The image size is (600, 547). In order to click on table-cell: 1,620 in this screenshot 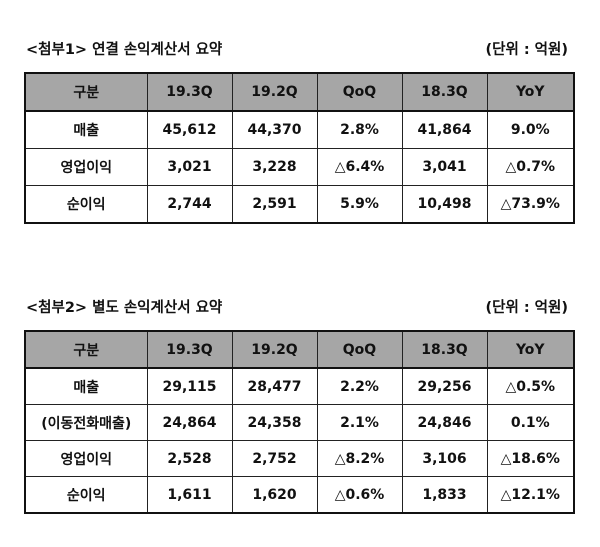, I will do `click(274, 495)`.